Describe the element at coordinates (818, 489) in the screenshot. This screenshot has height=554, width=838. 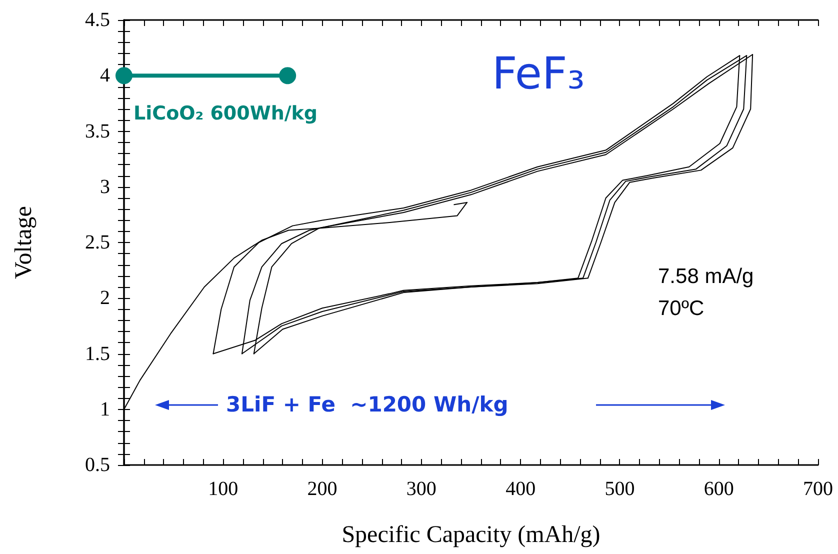
I see `x-tick-label: 700` at that location.